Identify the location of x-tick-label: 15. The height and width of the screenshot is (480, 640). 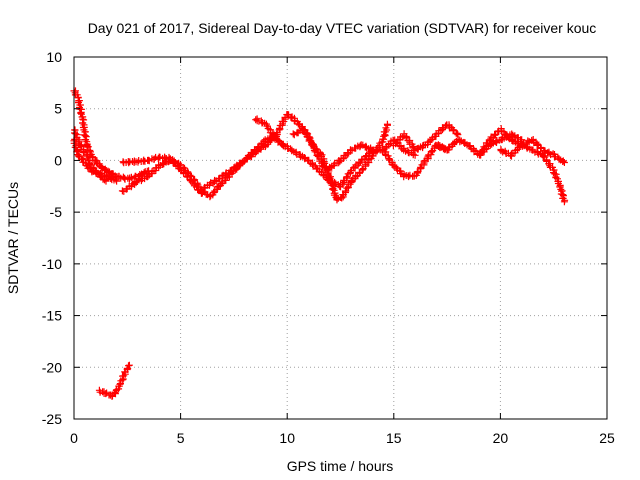
(394, 438).